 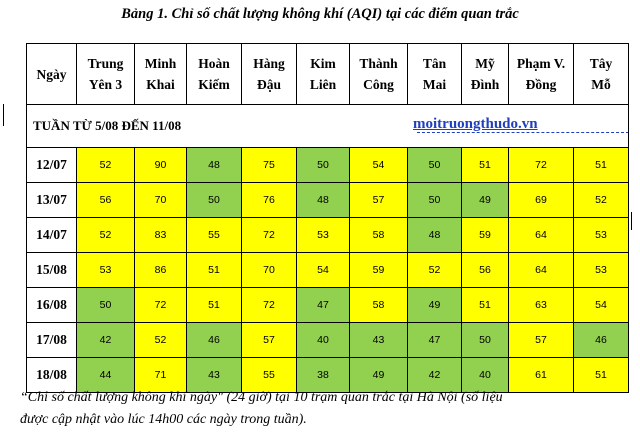 I want to click on station-name-line2: Yên 3, so click(x=105, y=84).